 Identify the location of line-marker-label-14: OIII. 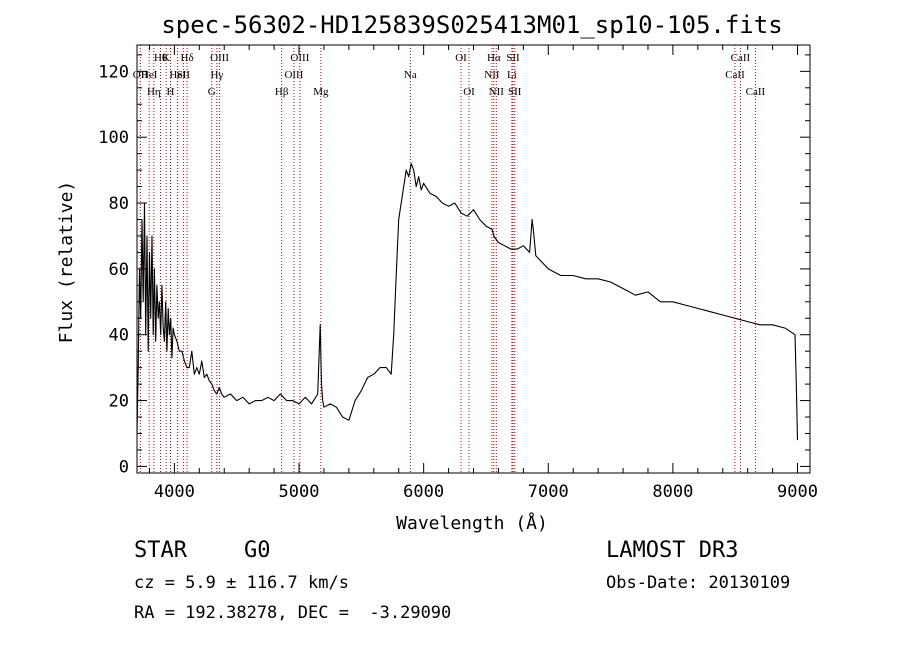
(299, 58).